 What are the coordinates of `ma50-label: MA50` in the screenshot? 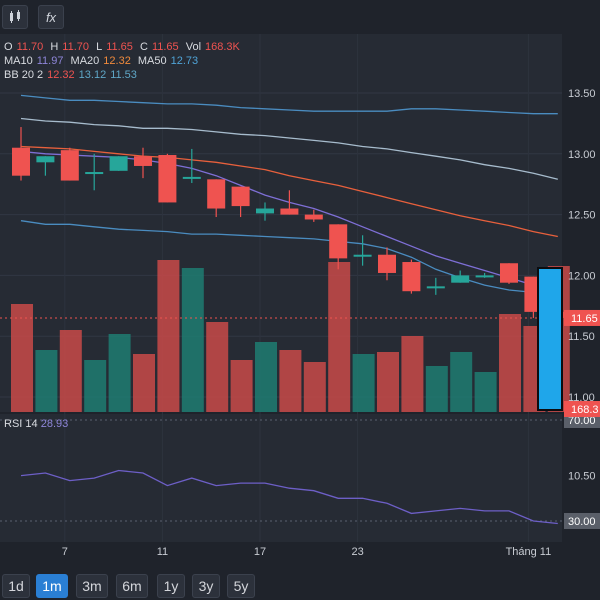 It's located at (152, 61).